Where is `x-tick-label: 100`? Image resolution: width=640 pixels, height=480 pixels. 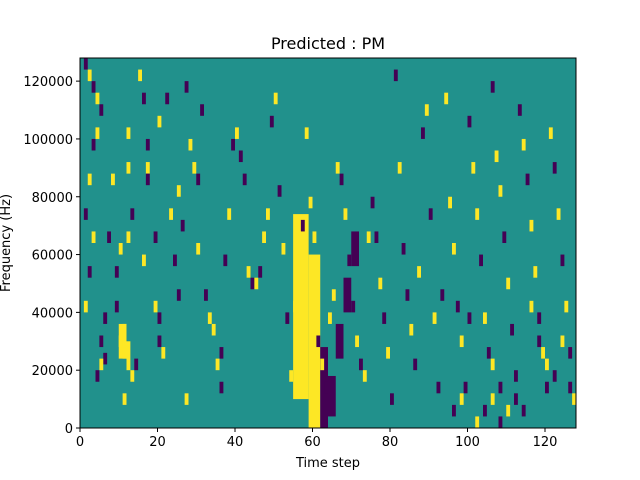 x-tick-label: 100 is located at coordinates (467, 442).